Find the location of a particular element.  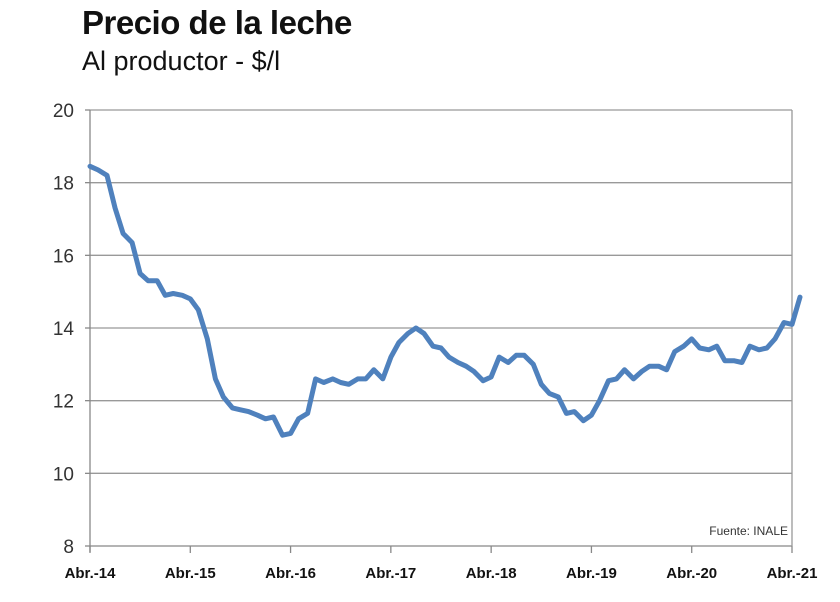

chart-subtitle: Al productor - $/l is located at coordinates (181, 61).